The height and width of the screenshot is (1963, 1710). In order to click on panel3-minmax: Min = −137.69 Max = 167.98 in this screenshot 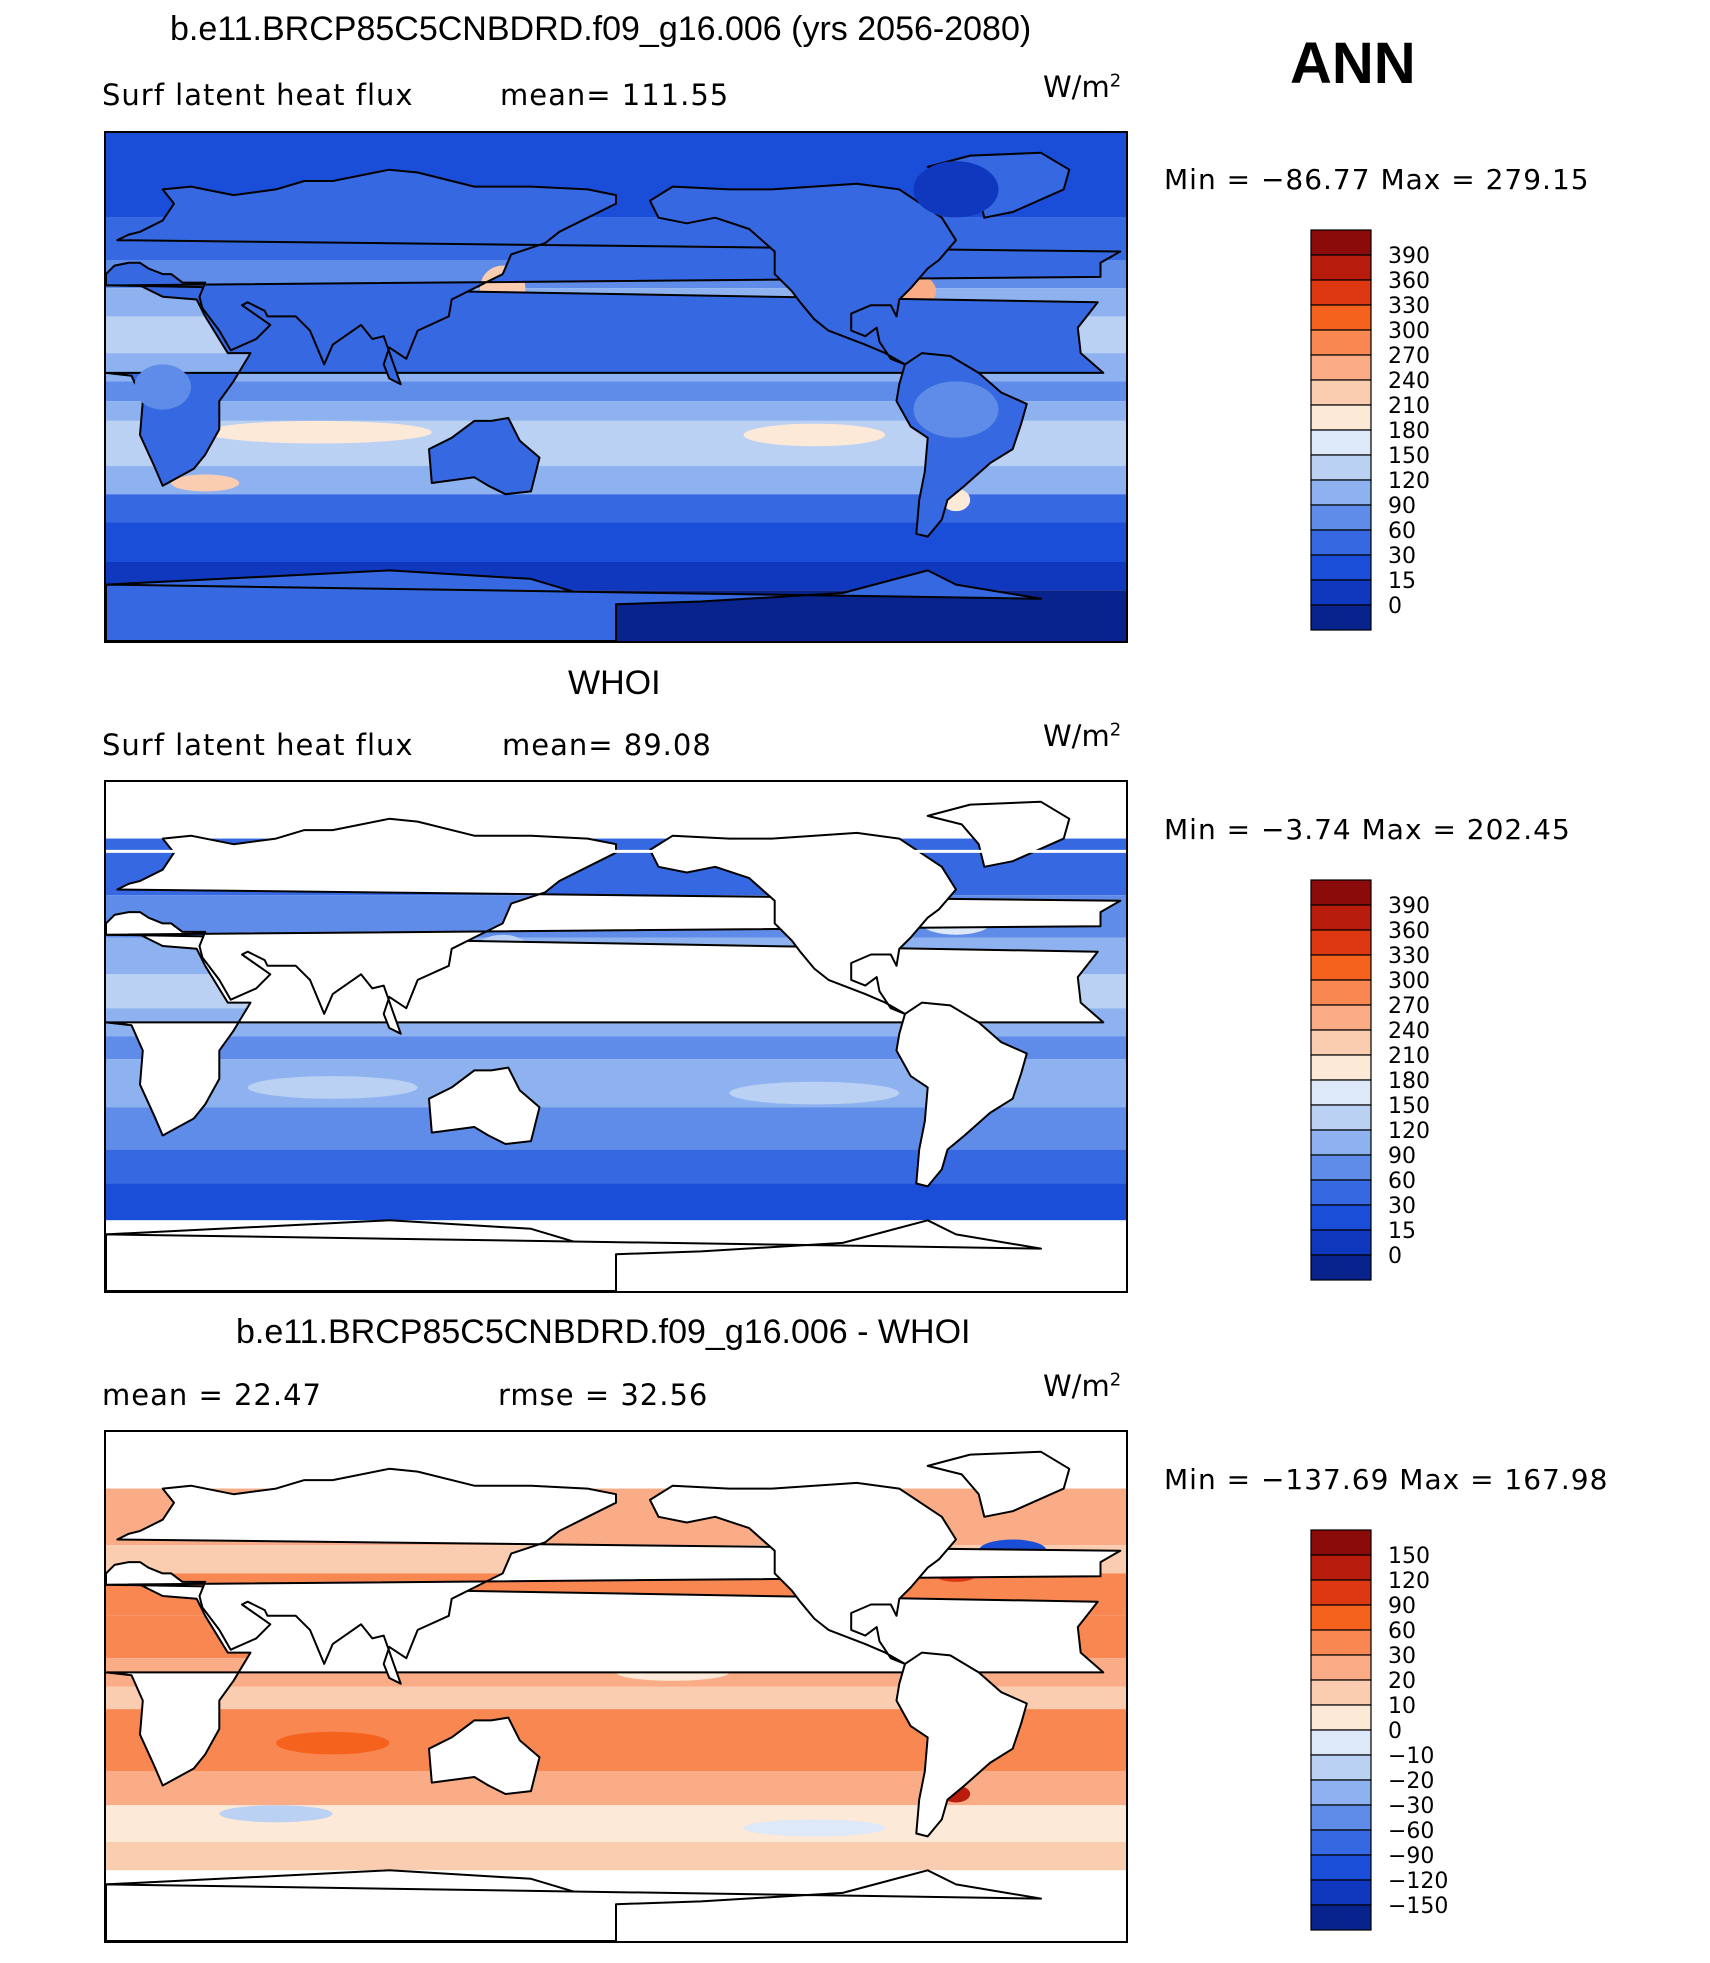, I will do `click(1386, 1479)`.